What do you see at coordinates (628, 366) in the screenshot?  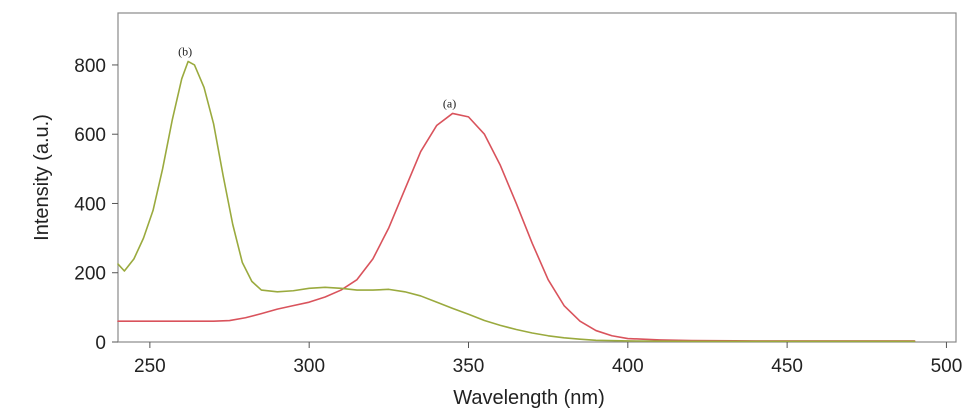 I see `x-tick-label: 400` at bounding box center [628, 366].